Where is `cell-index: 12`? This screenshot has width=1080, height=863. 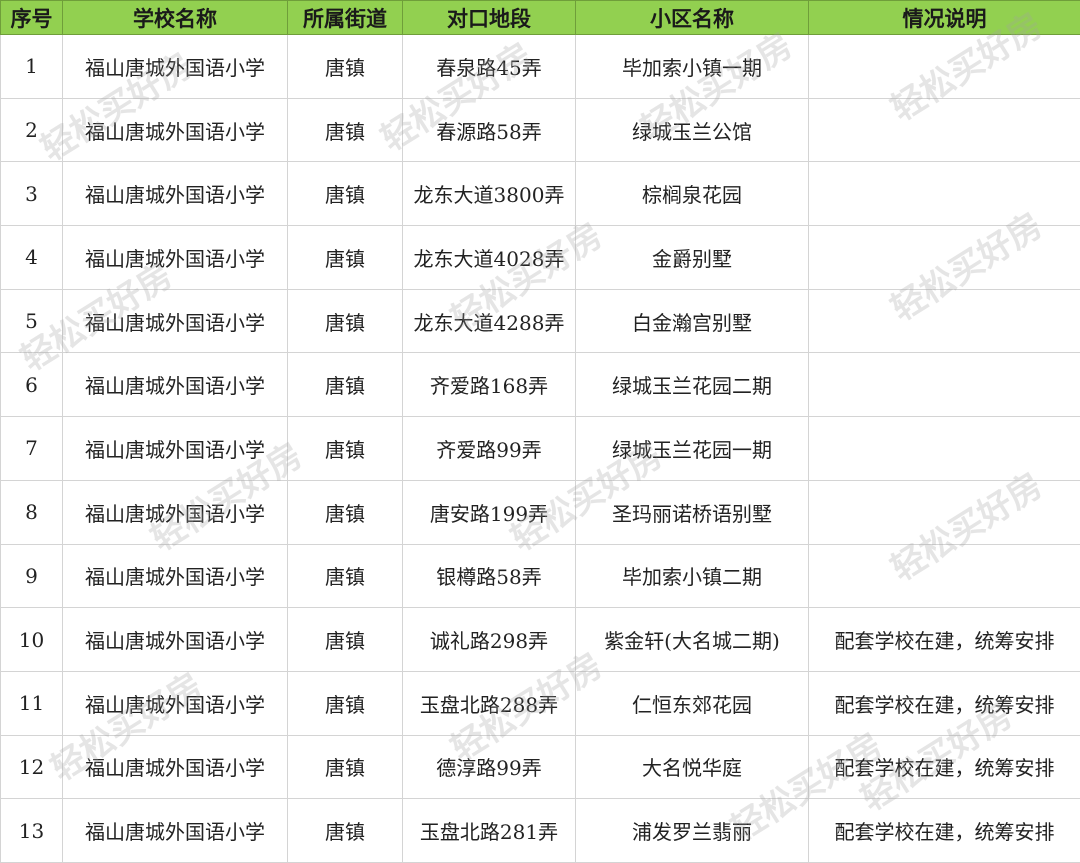 cell-index: 12 is located at coordinates (32, 767).